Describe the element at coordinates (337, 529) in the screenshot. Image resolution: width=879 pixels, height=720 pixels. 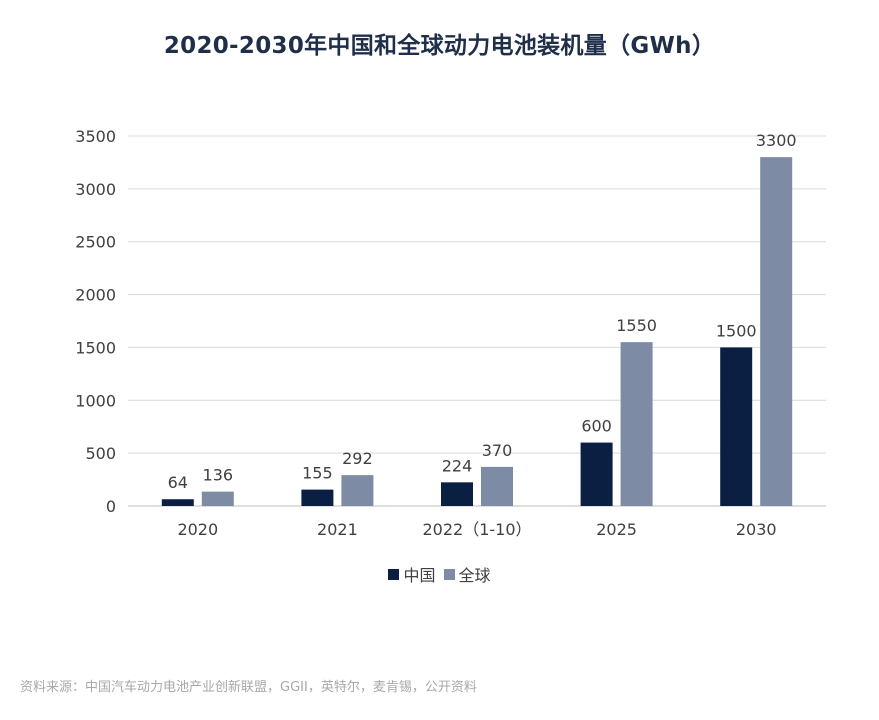
I see `x-category-label: 2021` at that location.